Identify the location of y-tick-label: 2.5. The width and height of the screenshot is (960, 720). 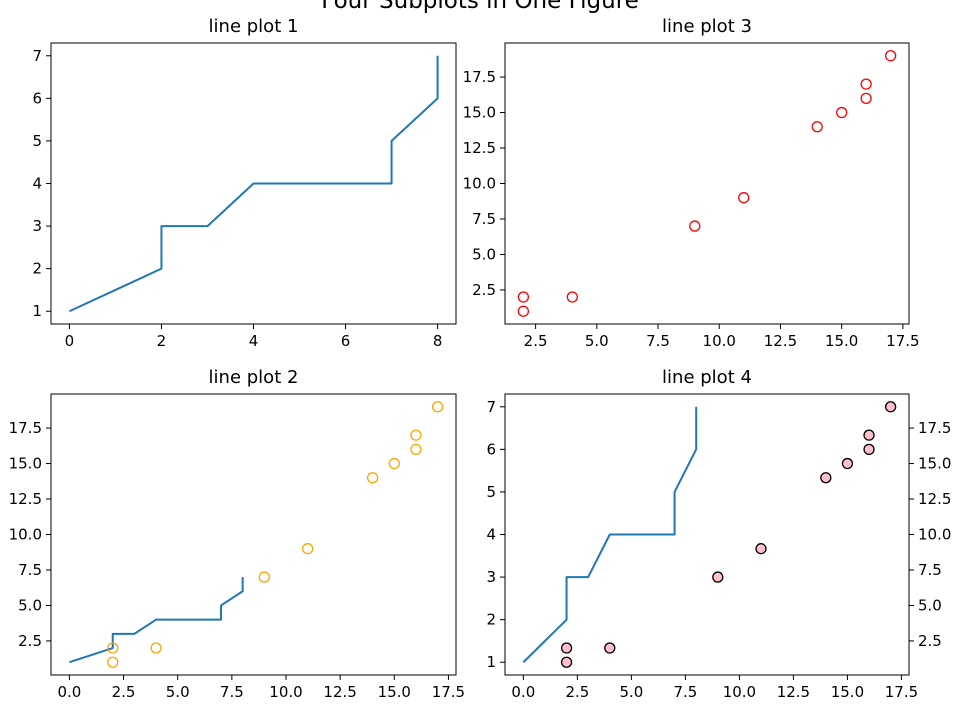
(30, 641).